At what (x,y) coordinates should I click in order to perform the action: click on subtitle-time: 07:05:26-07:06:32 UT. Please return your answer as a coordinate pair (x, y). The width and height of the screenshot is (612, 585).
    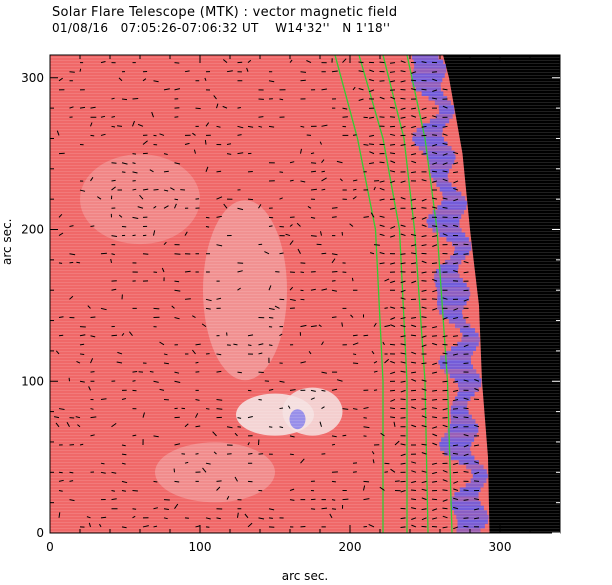
    Looking at the image, I should click on (189, 28).